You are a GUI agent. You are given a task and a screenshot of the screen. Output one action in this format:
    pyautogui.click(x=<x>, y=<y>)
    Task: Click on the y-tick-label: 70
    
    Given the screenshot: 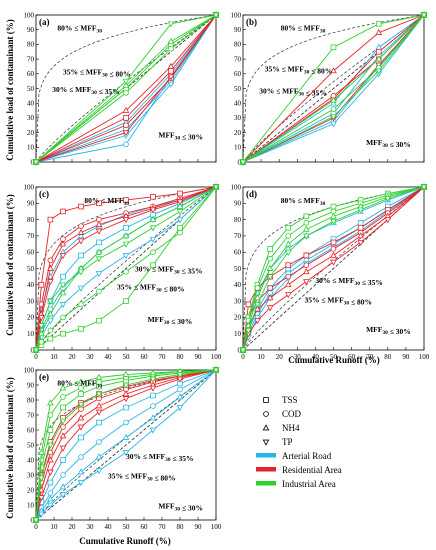 What is the action you would take?
    pyautogui.click(x=31, y=236)
    